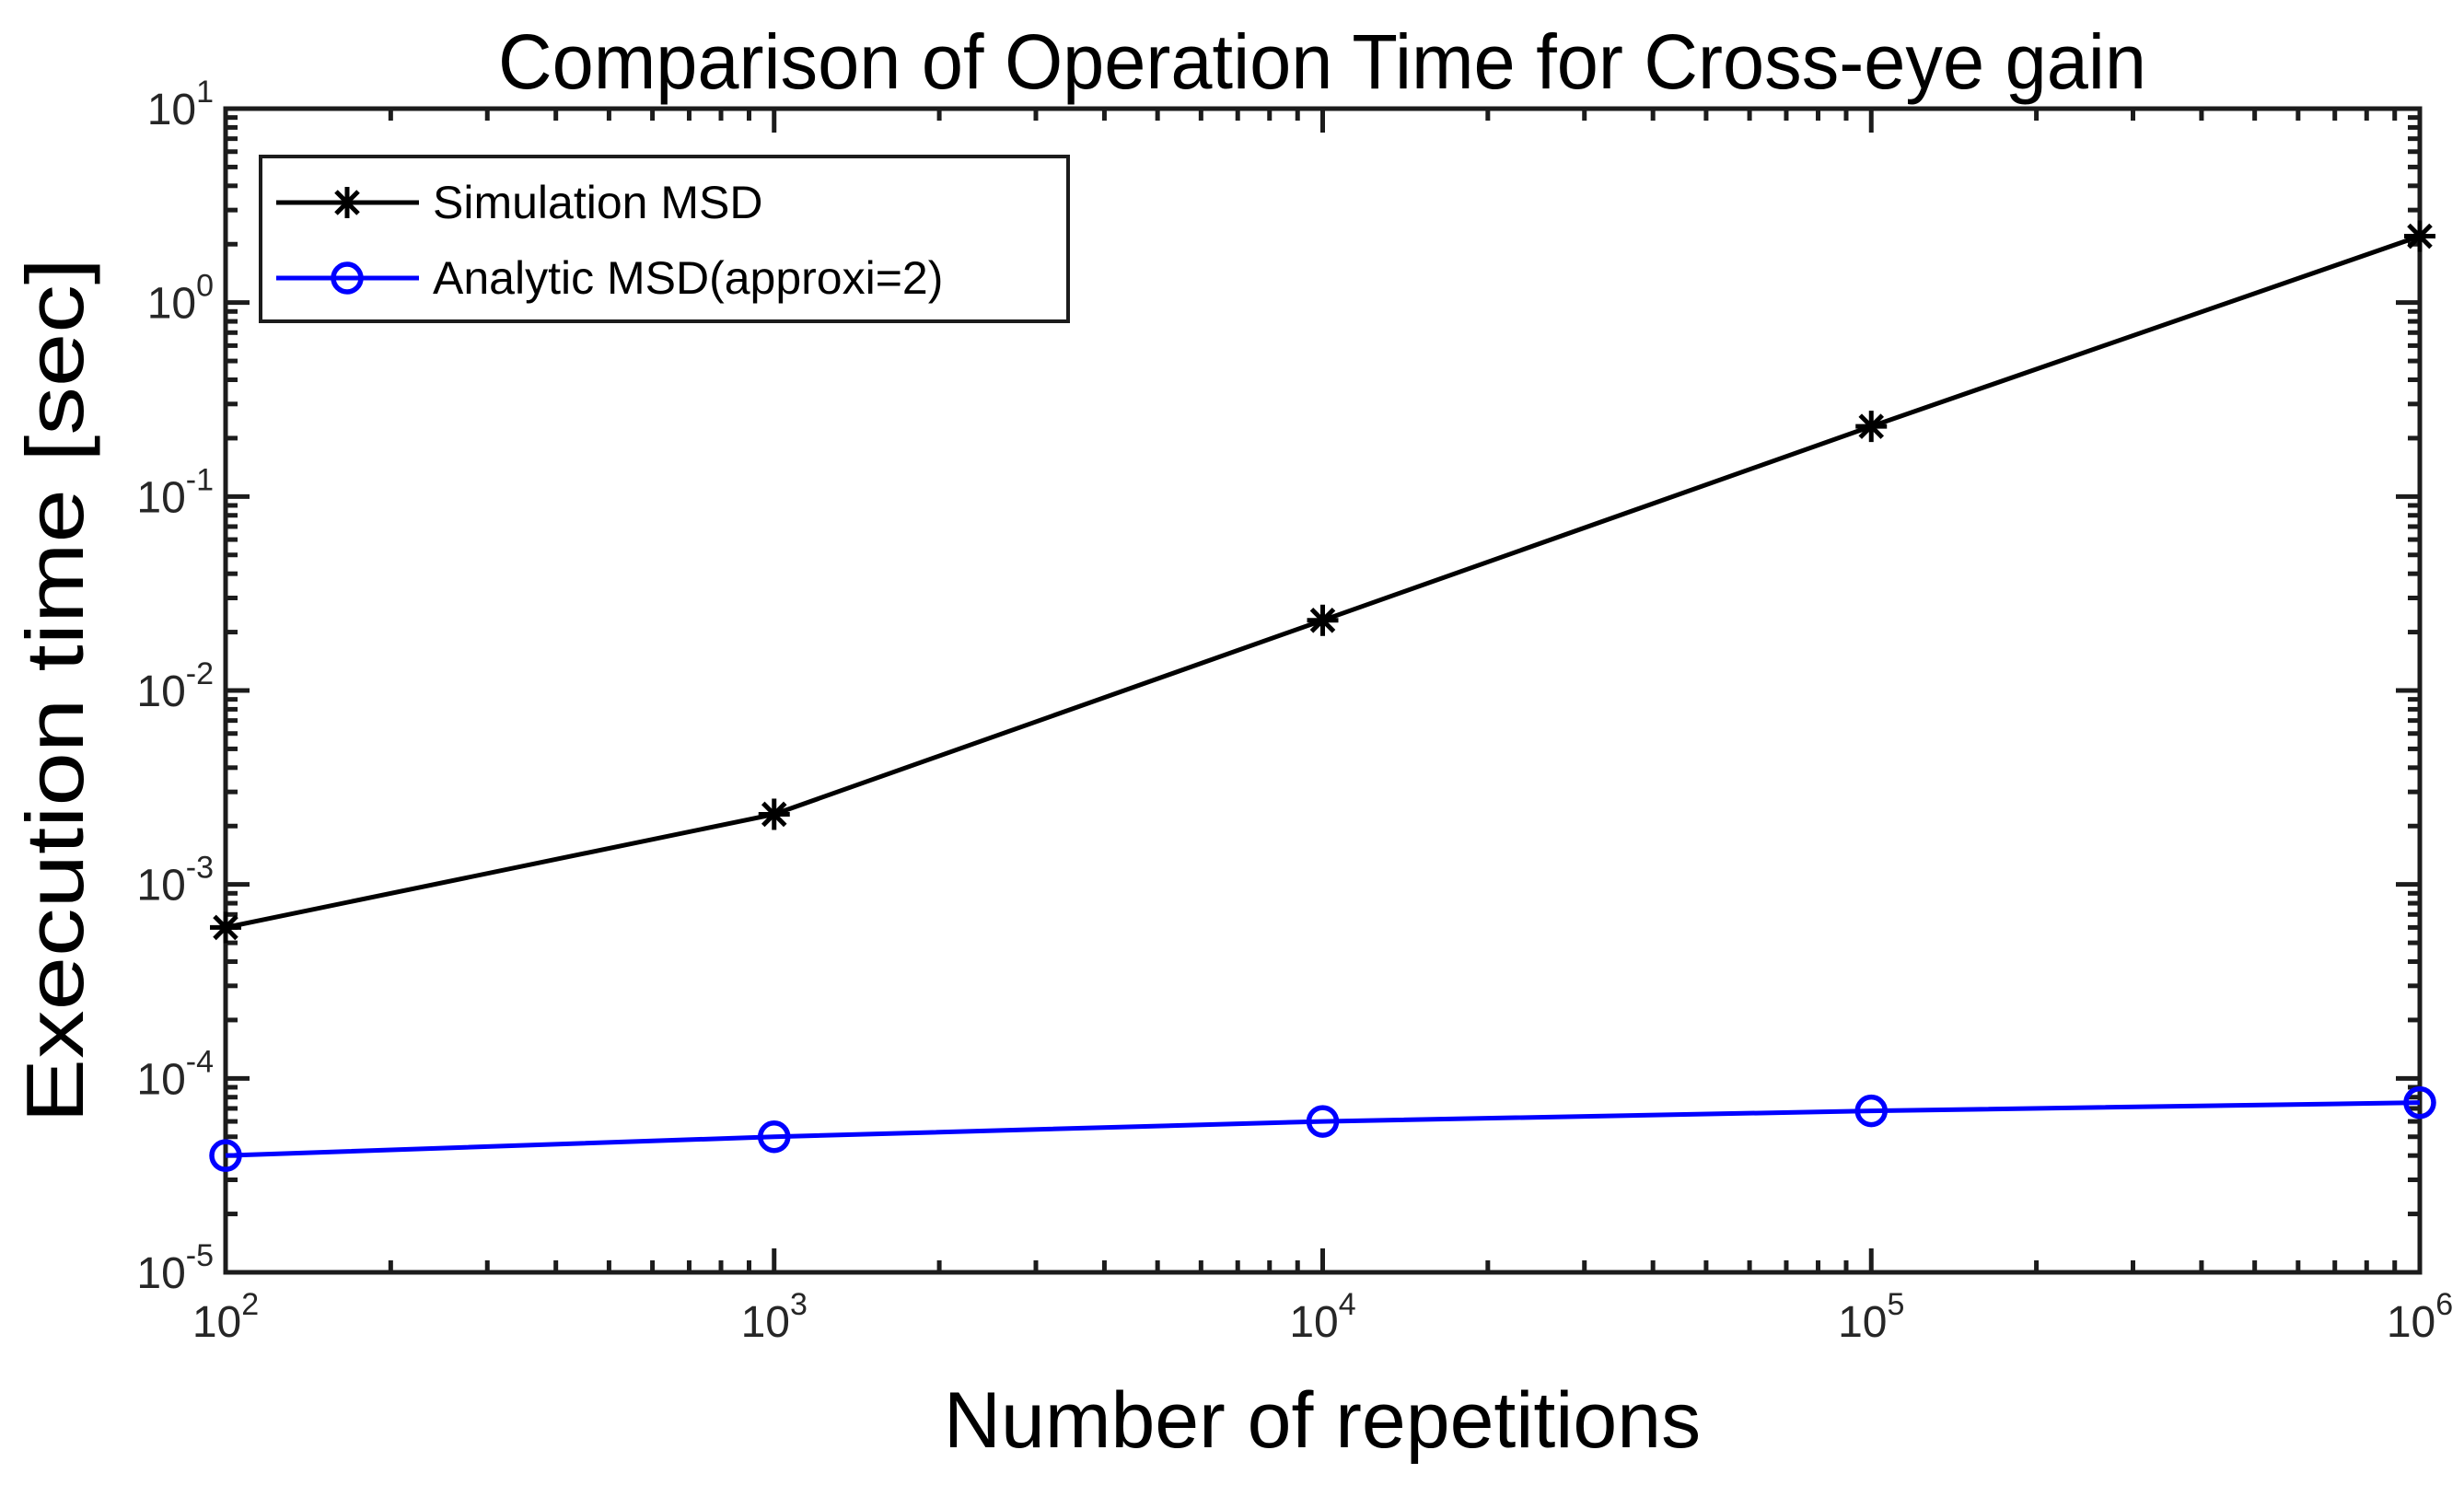 Image resolution: width=2464 pixels, height=1485 pixels. Describe the element at coordinates (2420, 1317) in the screenshot. I see `tick-label: 10⁶` at that location.